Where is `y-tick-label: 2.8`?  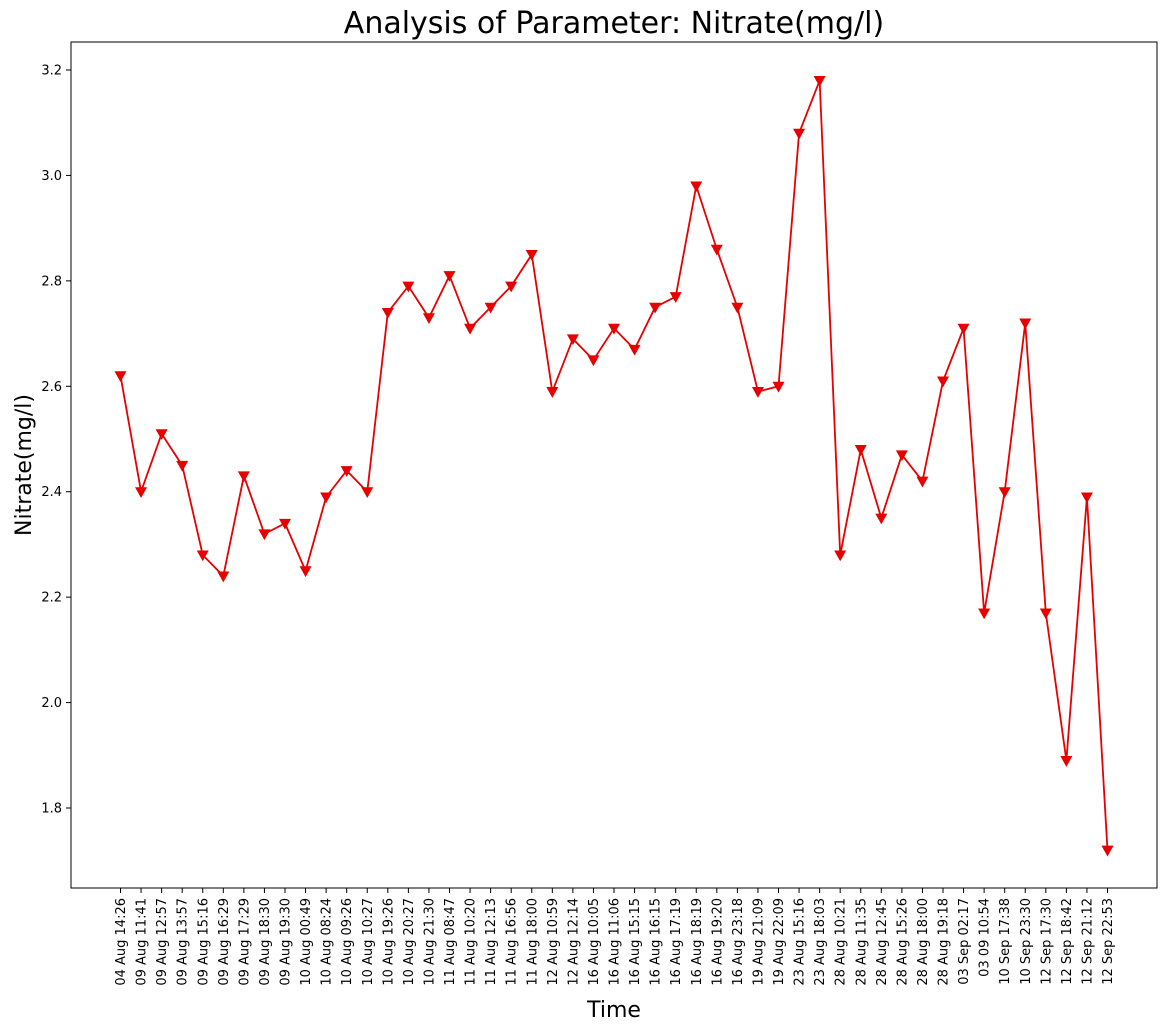
y-tick-label: 2.8 is located at coordinates (51, 281).